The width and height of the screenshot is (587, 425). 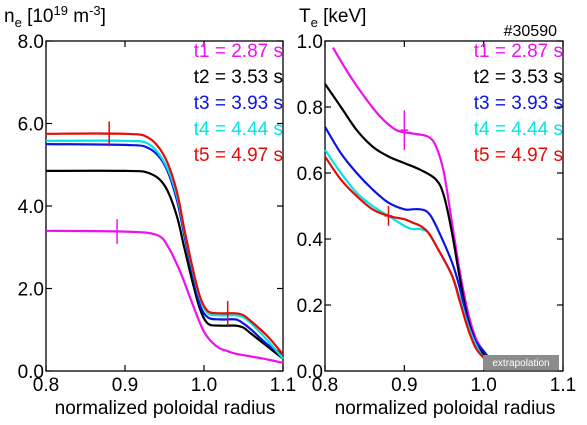 What do you see at coordinates (78, 16) in the screenshot?
I see `density-title-mid: m` at bounding box center [78, 16].